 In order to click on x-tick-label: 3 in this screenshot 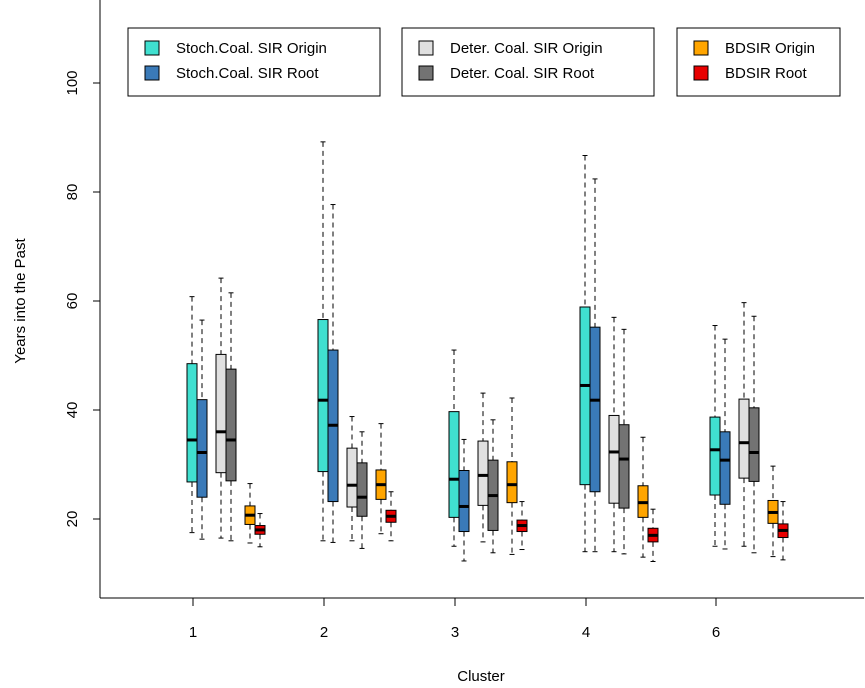, I will do `click(455, 632)`.